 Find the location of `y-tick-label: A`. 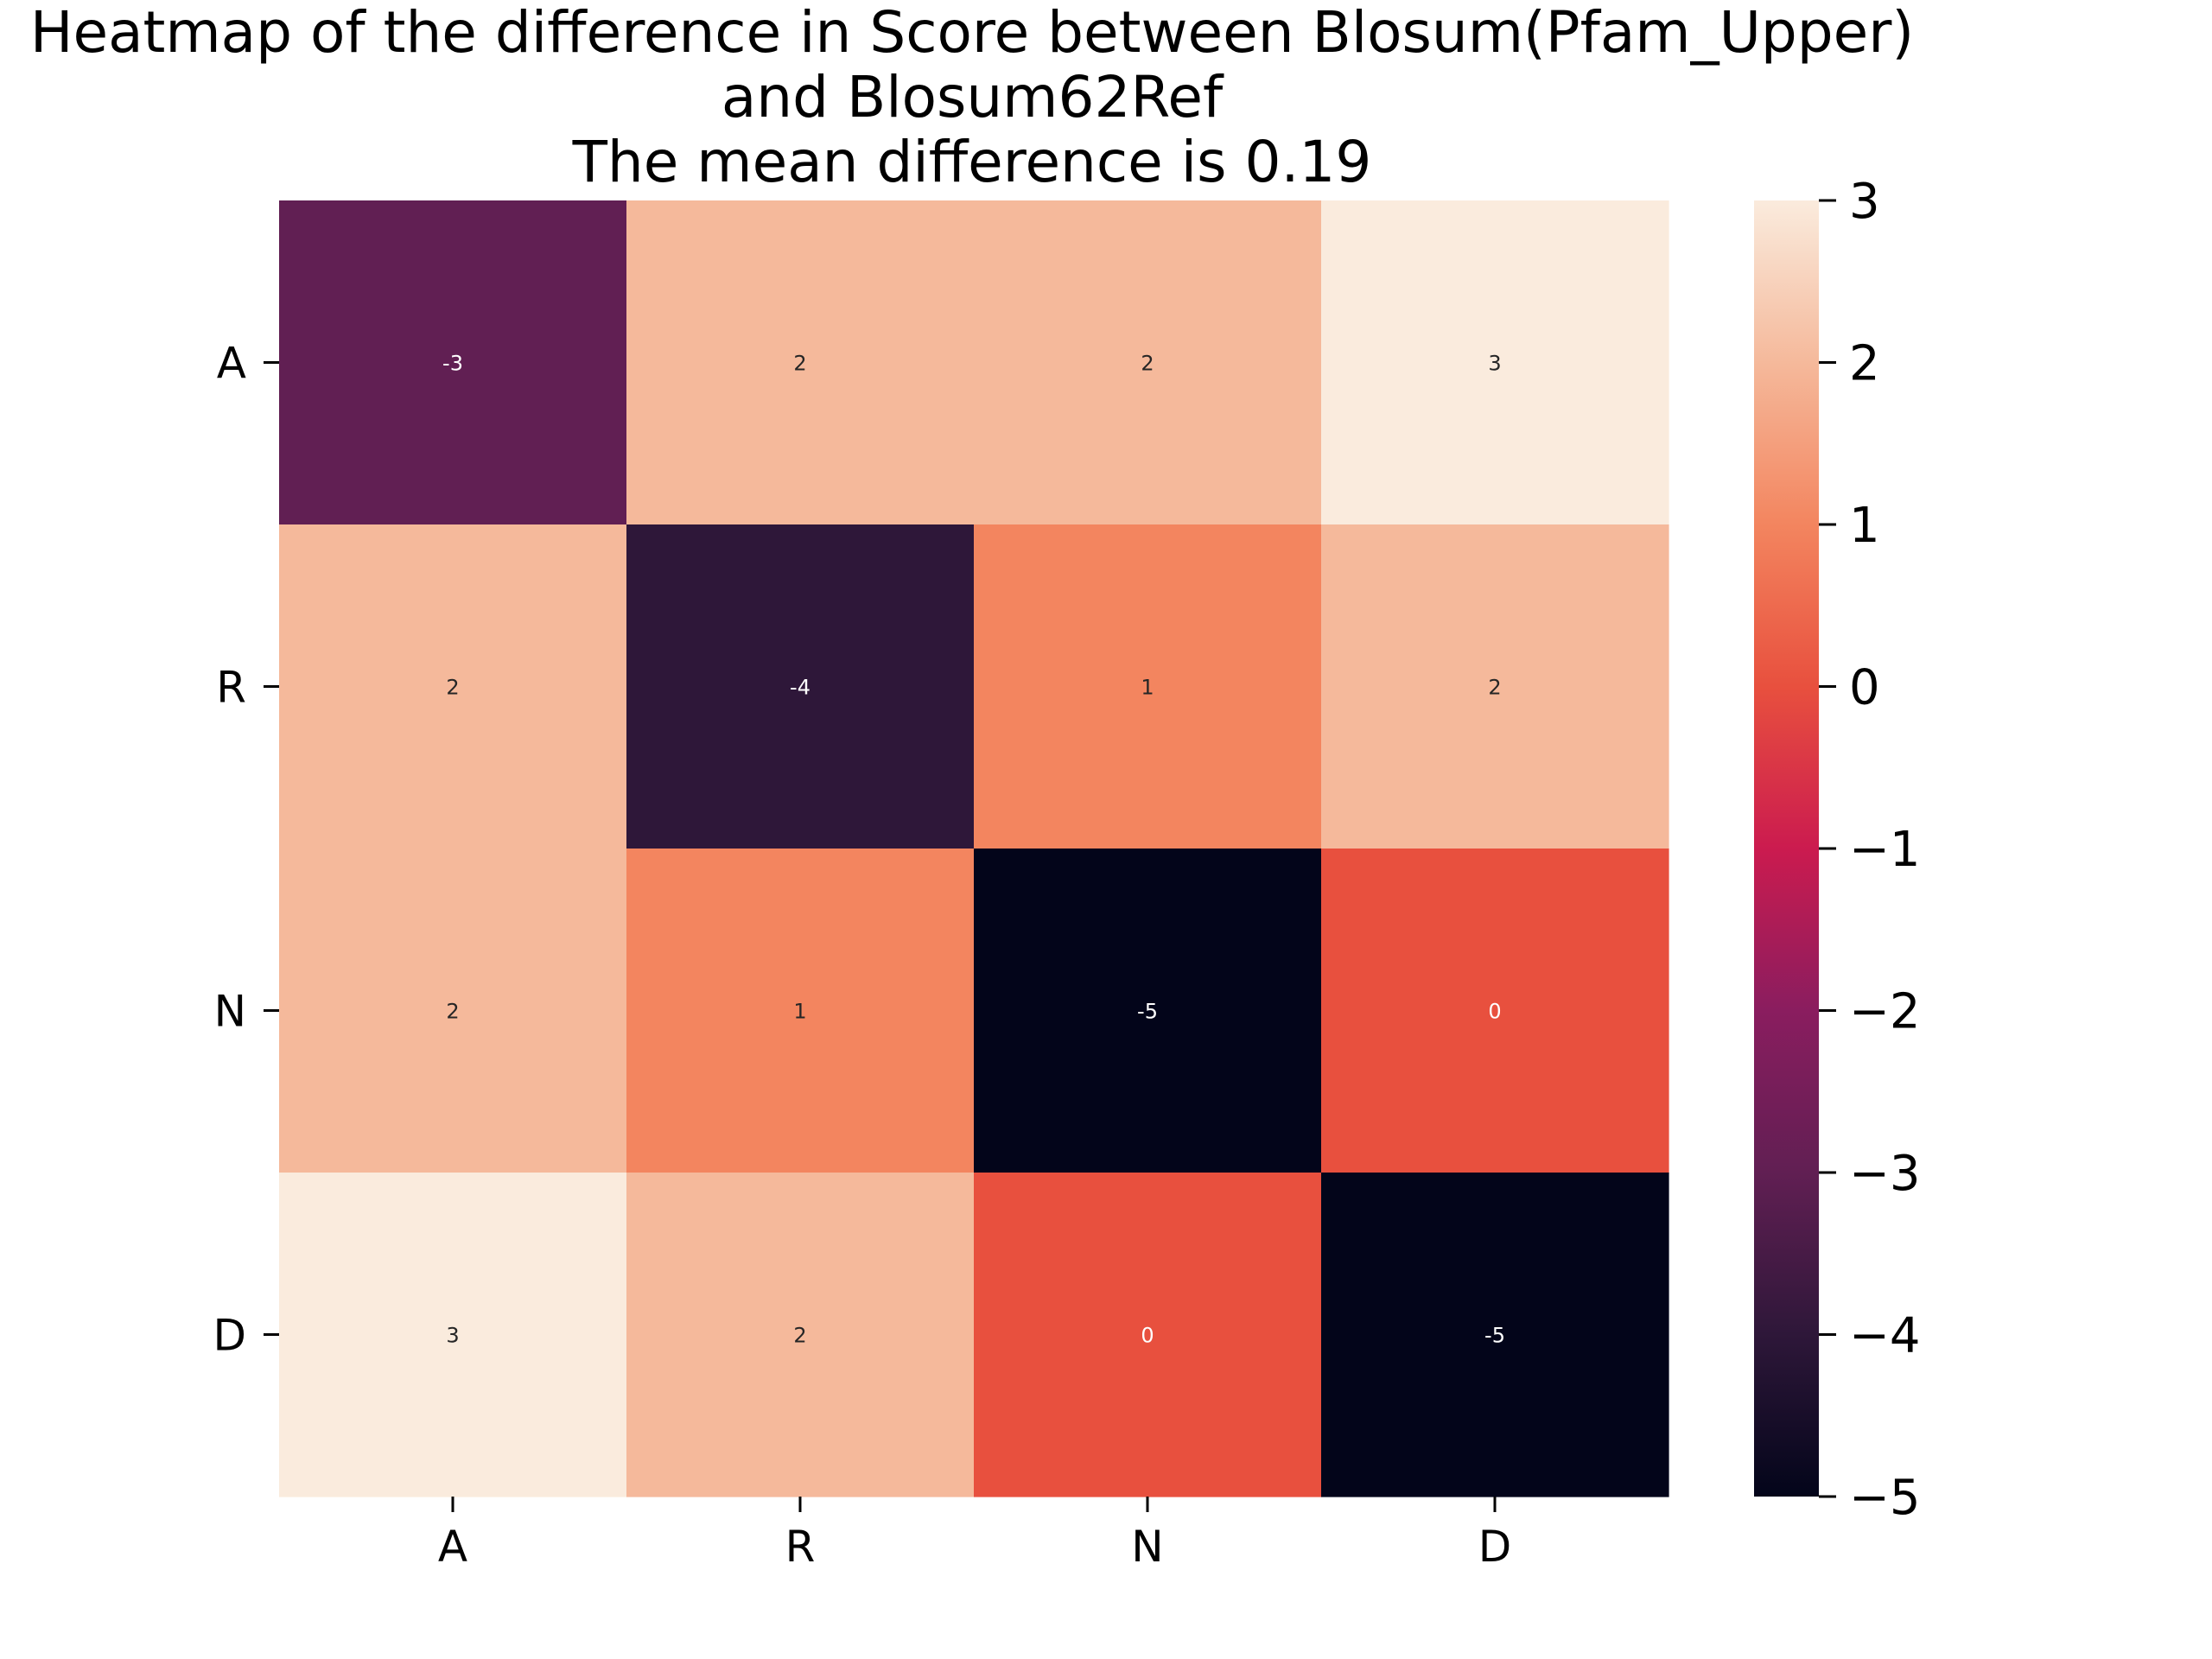

y-tick-label: A is located at coordinates (232, 364).